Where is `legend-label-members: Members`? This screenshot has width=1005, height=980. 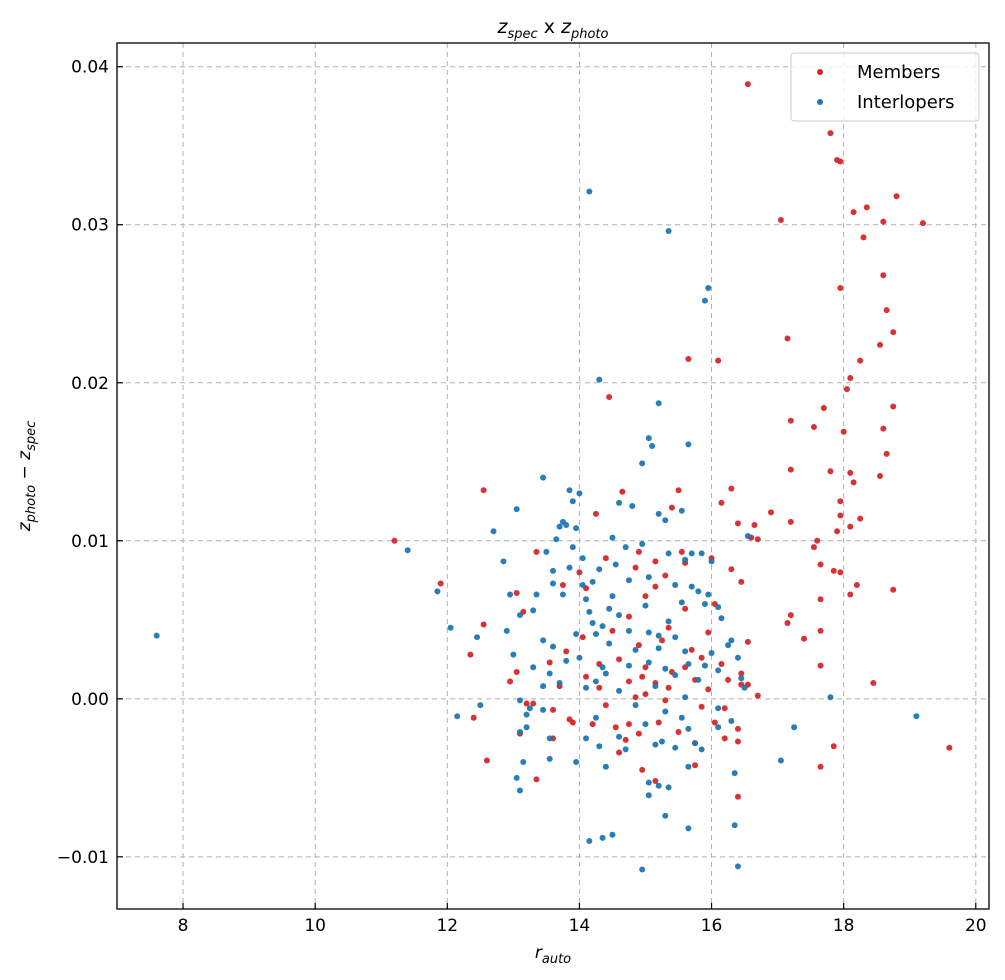
legend-label-members: Members is located at coordinates (898, 72).